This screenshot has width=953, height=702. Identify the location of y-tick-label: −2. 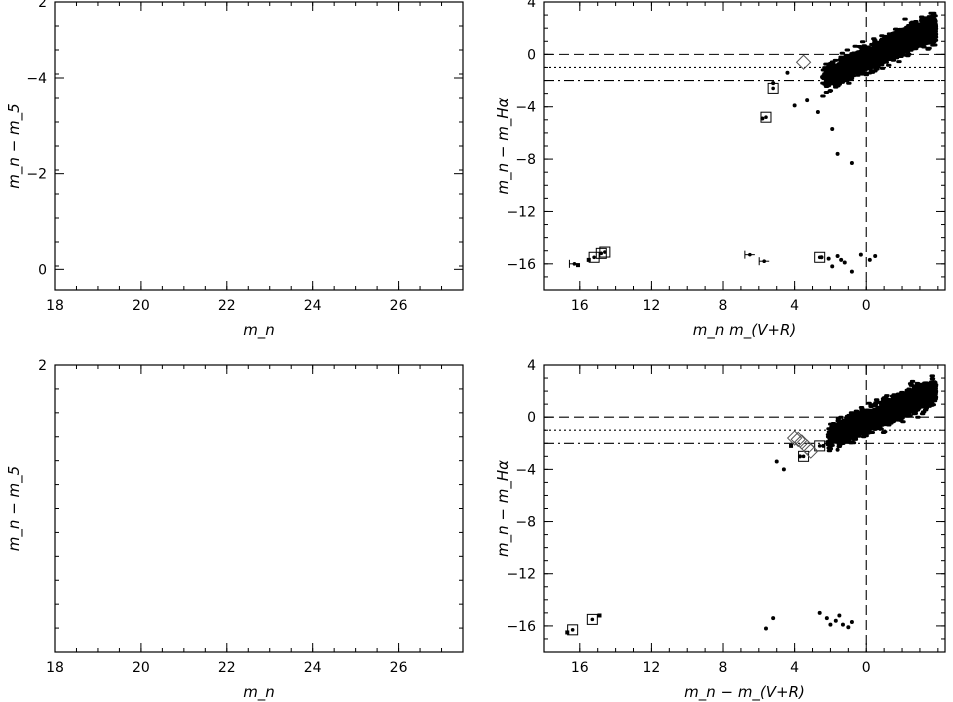
(36, 175).